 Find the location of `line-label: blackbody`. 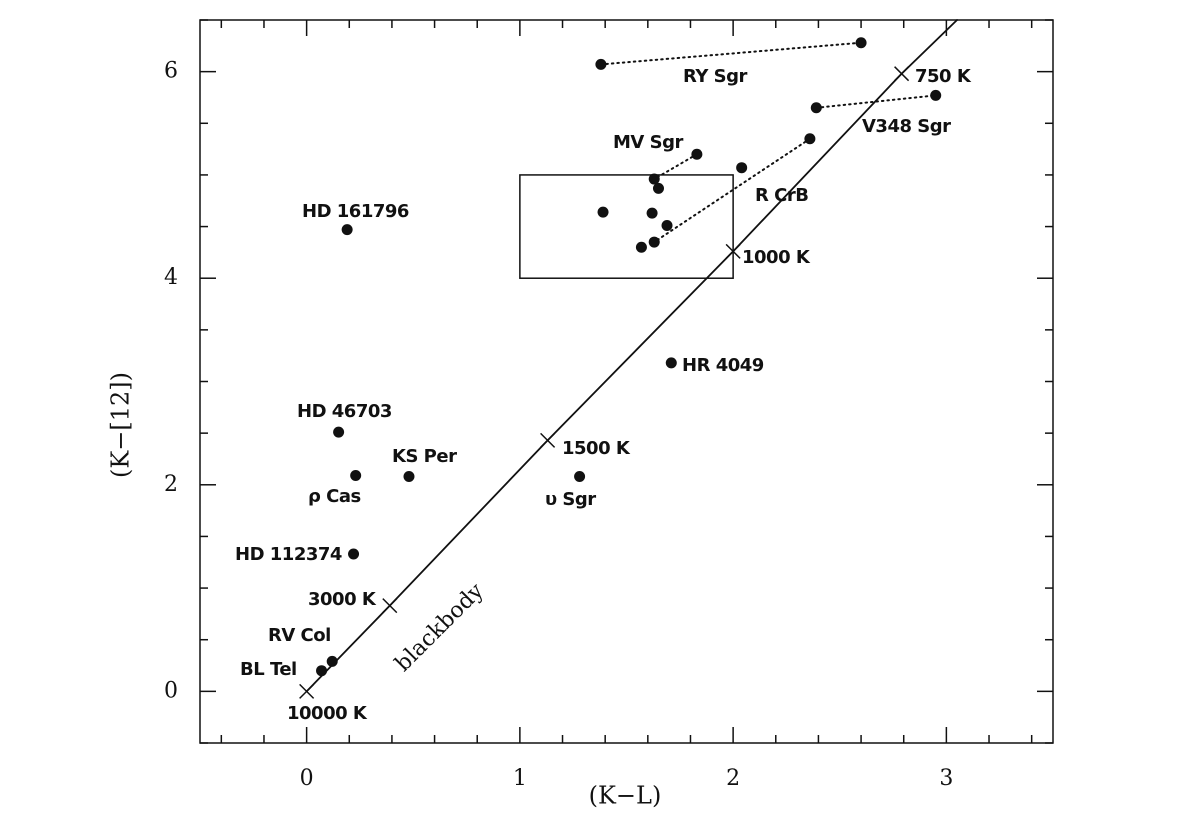

line-label: blackbody is located at coordinates (440, 627).